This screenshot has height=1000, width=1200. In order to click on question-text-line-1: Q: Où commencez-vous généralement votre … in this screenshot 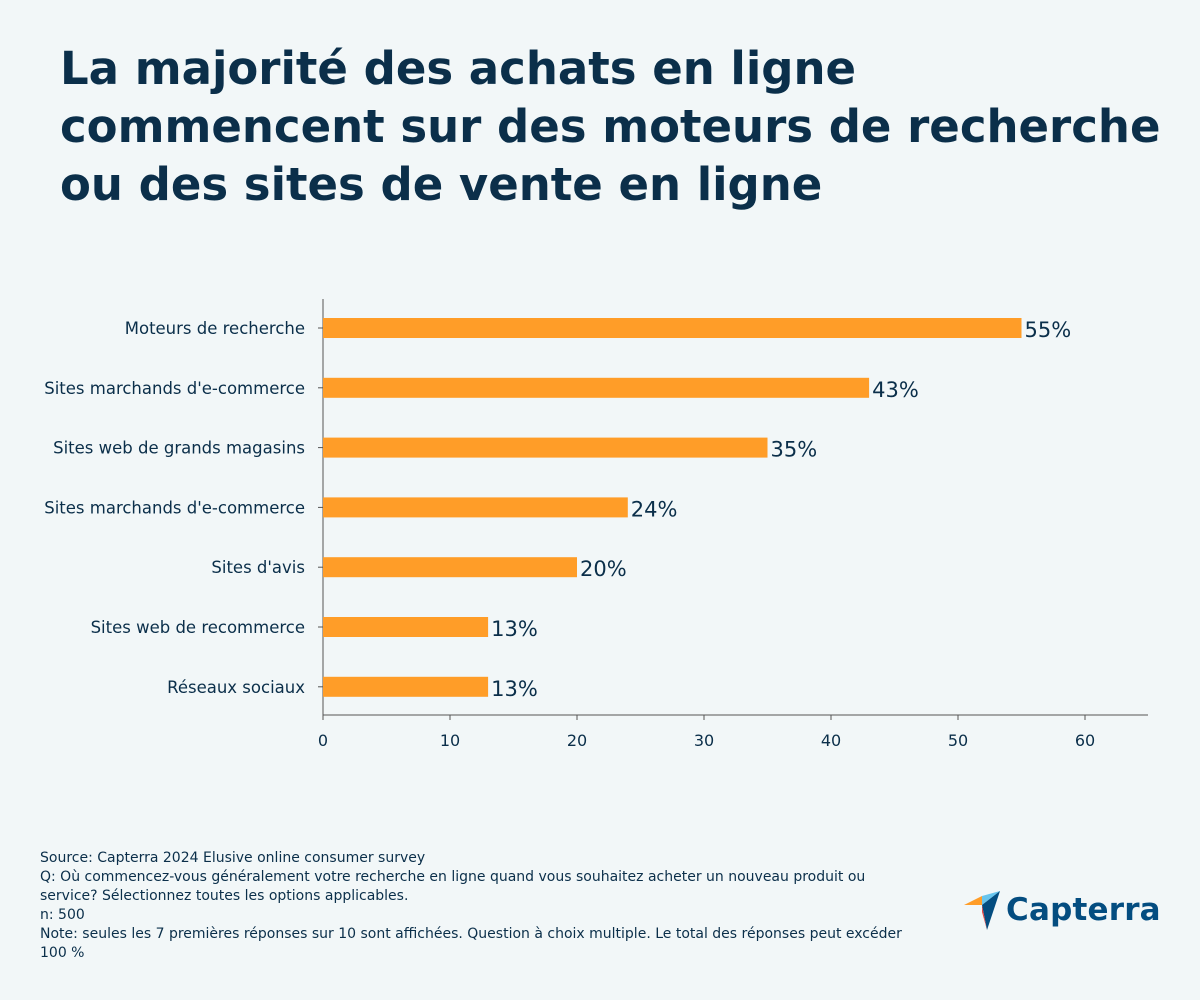, I will do `click(453, 877)`.